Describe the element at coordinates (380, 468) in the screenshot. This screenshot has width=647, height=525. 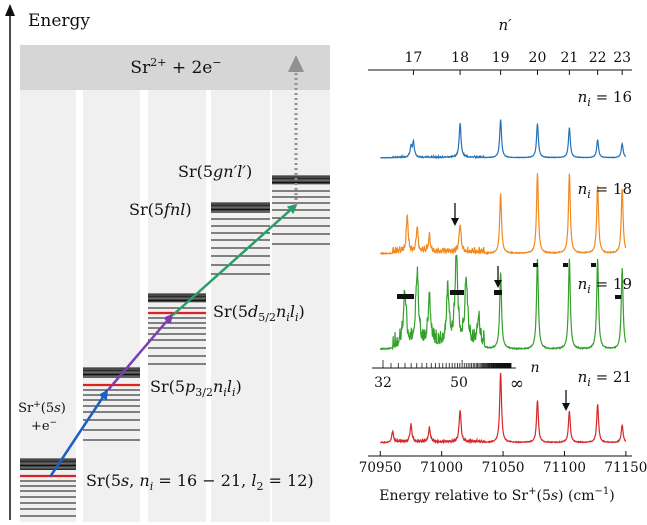
I see `bottom-axis-tick-label: 70950` at that location.